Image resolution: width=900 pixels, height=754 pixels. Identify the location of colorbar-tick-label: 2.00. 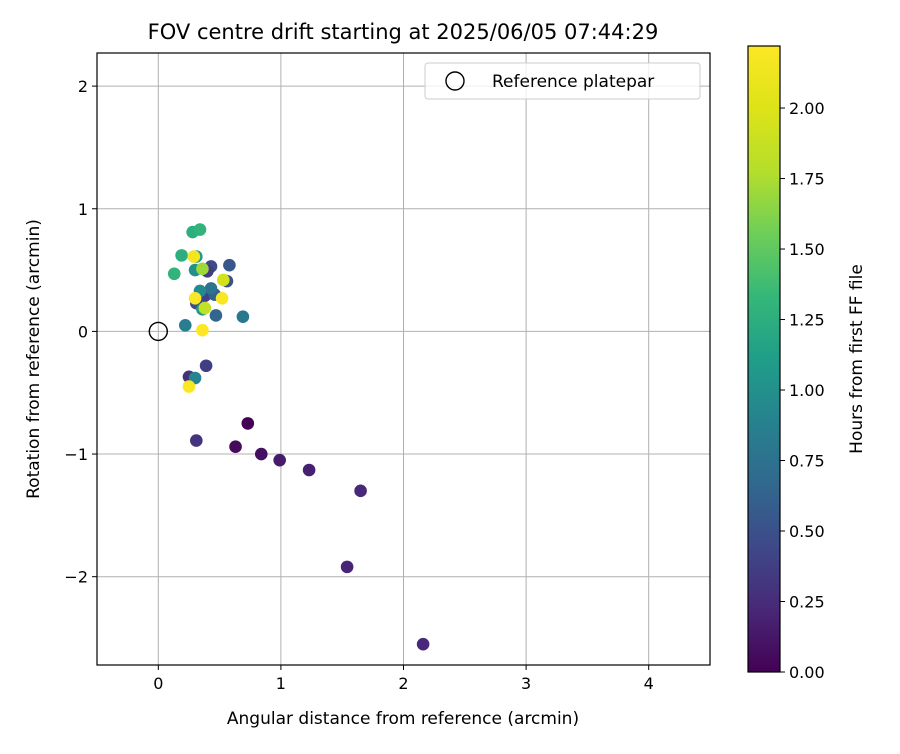
(807, 108).